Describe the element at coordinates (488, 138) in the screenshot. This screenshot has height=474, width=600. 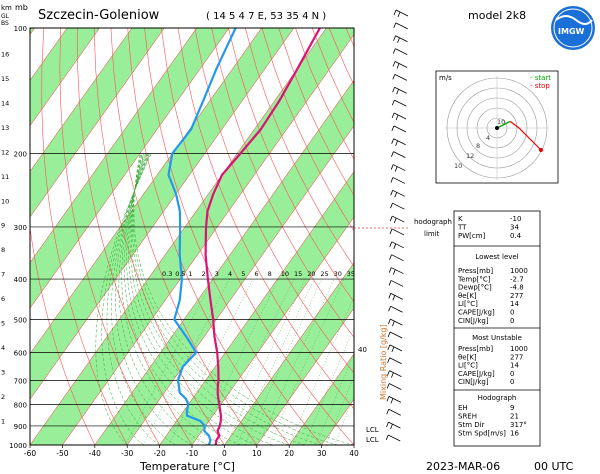
I see `hodograph-ring-label: 4` at that location.